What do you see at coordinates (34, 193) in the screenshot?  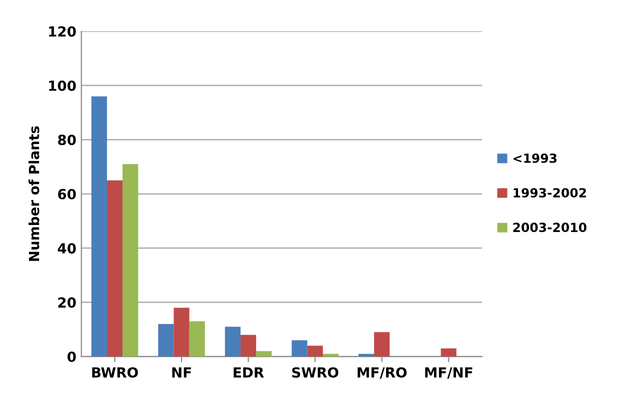 I see `y-axis-title: Number of Plants` at bounding box center [34, 193].